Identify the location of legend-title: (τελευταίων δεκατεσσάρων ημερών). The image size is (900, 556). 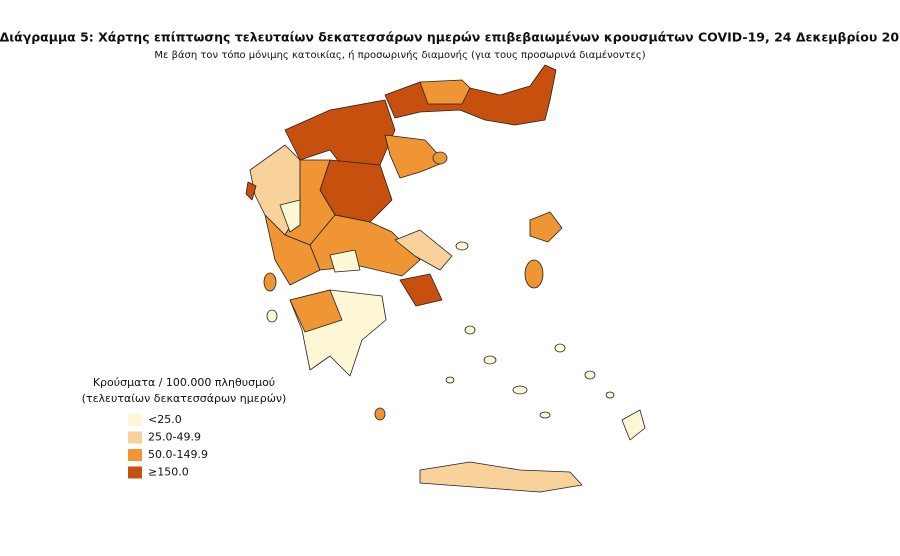
(184, 398).